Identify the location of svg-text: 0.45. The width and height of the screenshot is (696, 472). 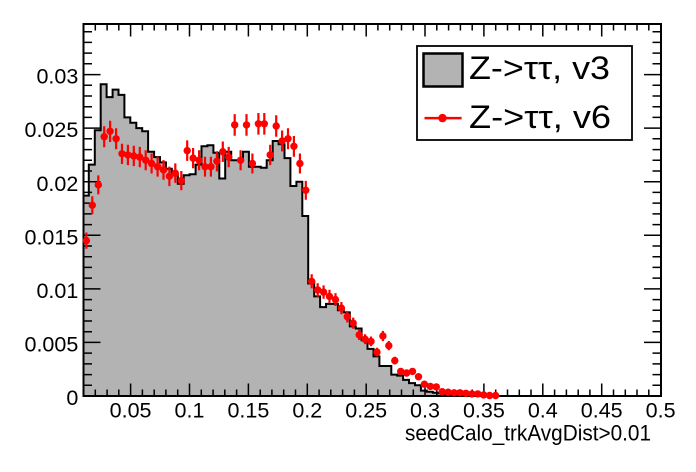
(602, 410).